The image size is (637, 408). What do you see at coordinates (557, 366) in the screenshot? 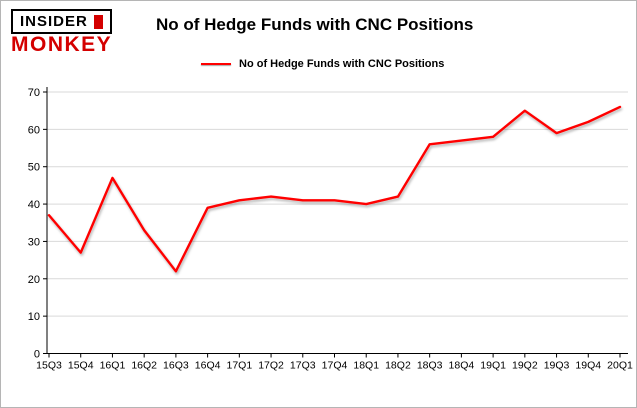
I see `x-tick-label: 19Q3` at bounding box center [557, 366].